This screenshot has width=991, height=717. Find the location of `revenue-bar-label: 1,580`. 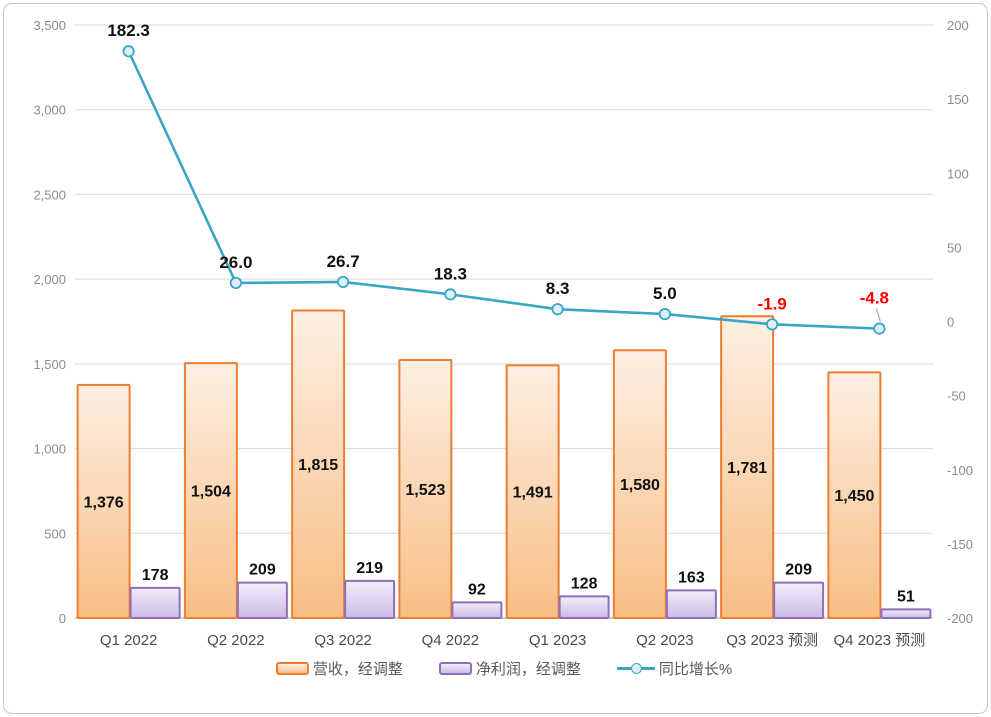

revenue-bar-label: 1,580 is located at coordinates (640, 485).